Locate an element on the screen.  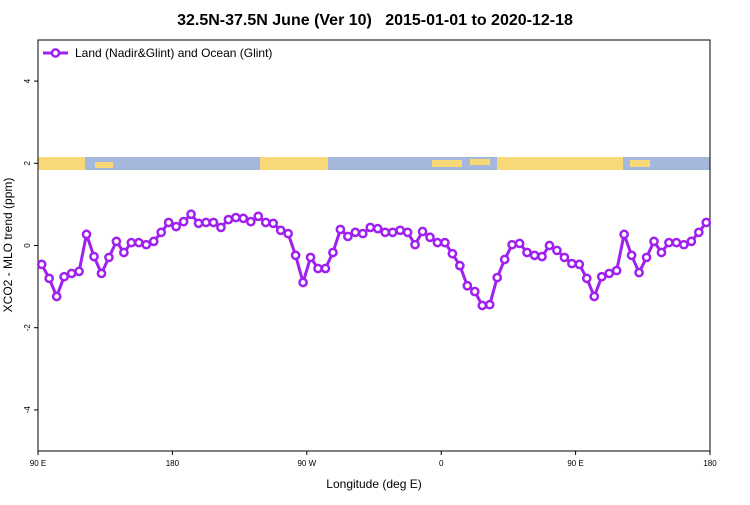
legend-marker is located at coordinates (55, 53).